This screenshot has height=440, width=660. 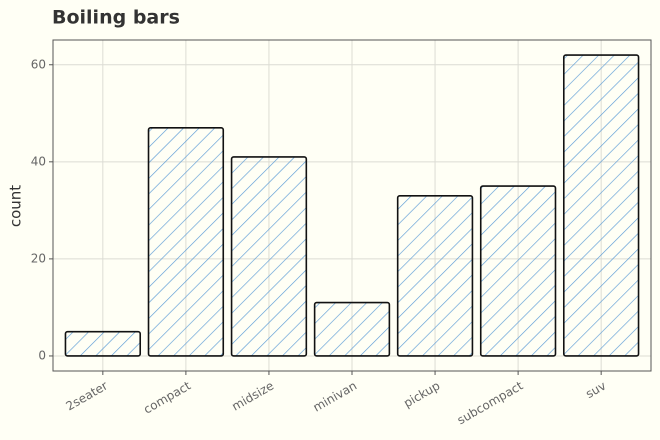 What do you see at coordinates (421, 395) in the screenshot?
I see `x-tick-label: pickup` at bounding box center [421, 395].